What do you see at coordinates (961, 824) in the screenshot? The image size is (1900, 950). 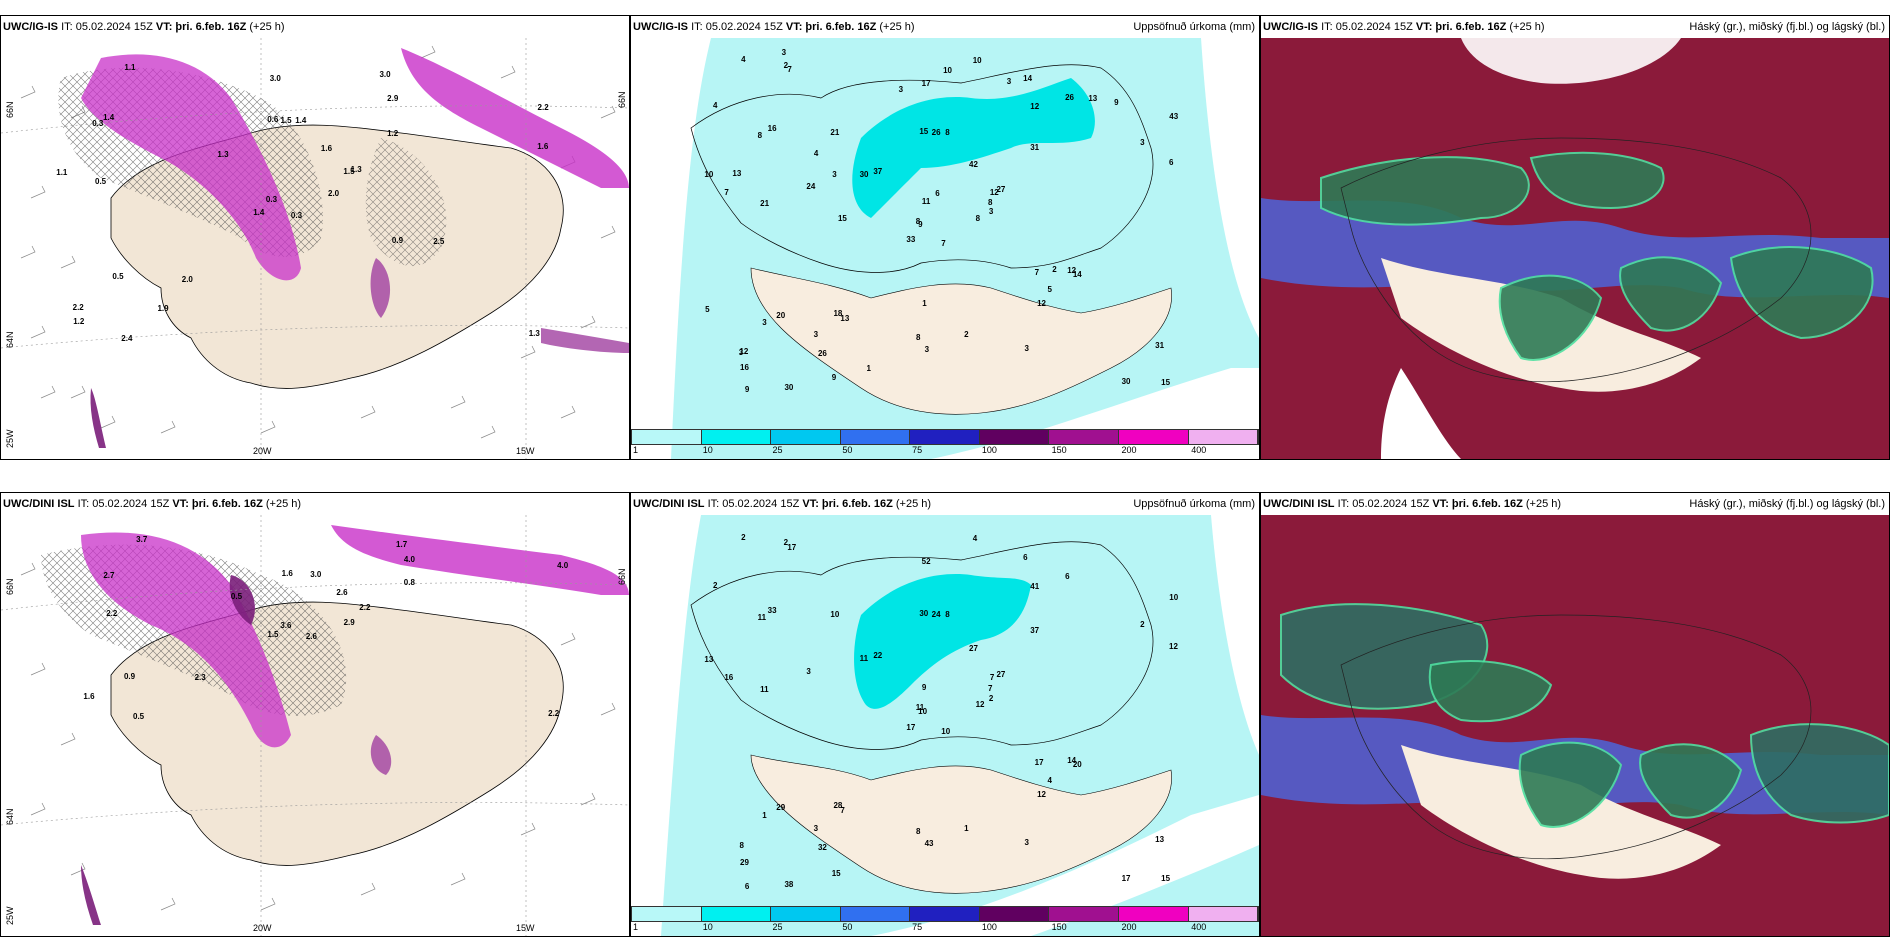 I see `no-precip-land` at bounding box center [961, 824].